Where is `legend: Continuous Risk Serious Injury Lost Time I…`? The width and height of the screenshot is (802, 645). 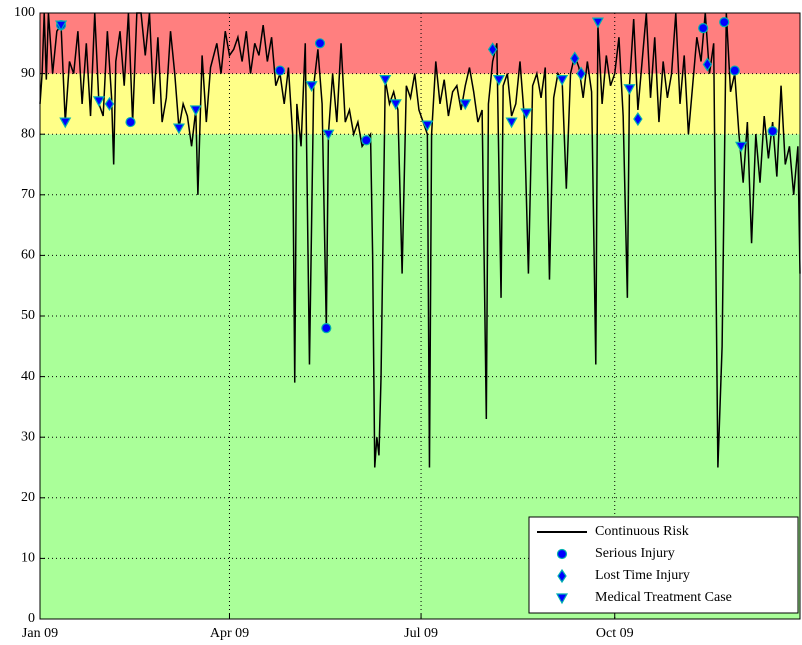 legend: Continuous Risk Serious Injury Lost Time I… is located at coordinates (663, 565).